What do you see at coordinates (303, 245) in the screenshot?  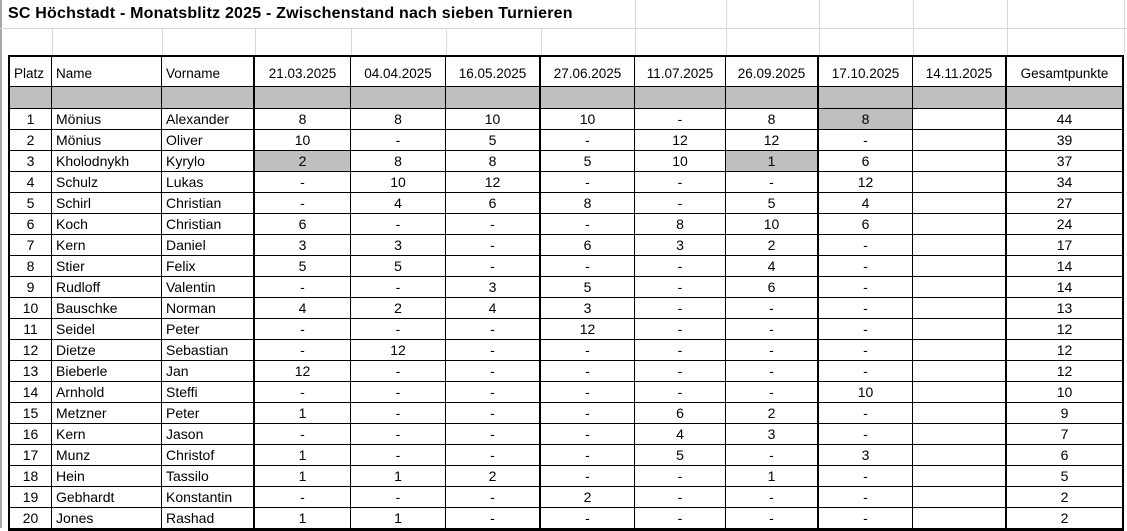 I see `cell-21-03-2025: 3` at bounding box center [303, 245].